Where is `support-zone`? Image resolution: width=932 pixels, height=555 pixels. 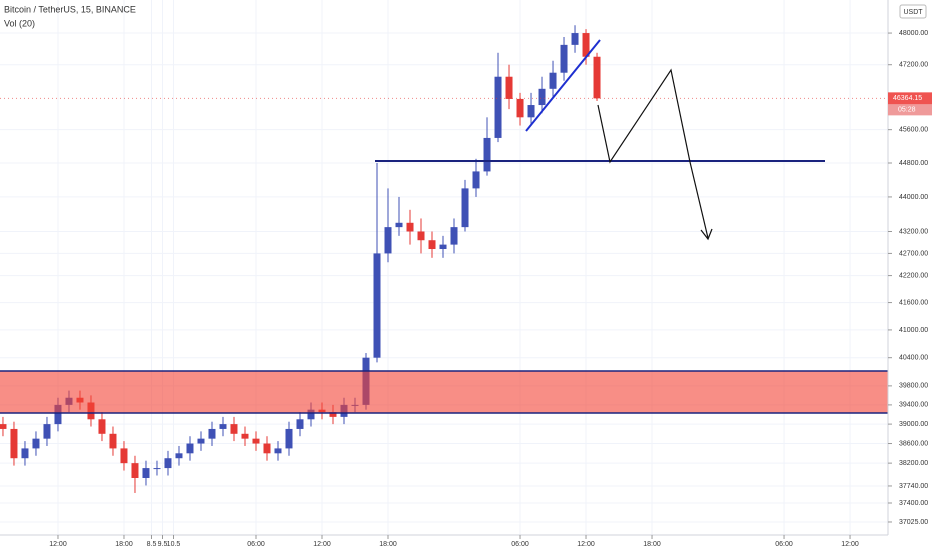
support-zone is located at coordinates (444, 392).